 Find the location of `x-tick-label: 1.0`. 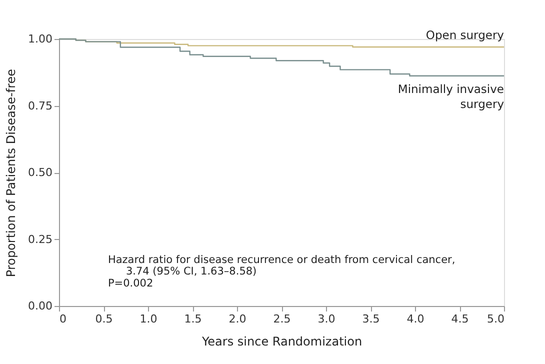

x-tick-label: 1.0 is located at coordinates (149, 319).